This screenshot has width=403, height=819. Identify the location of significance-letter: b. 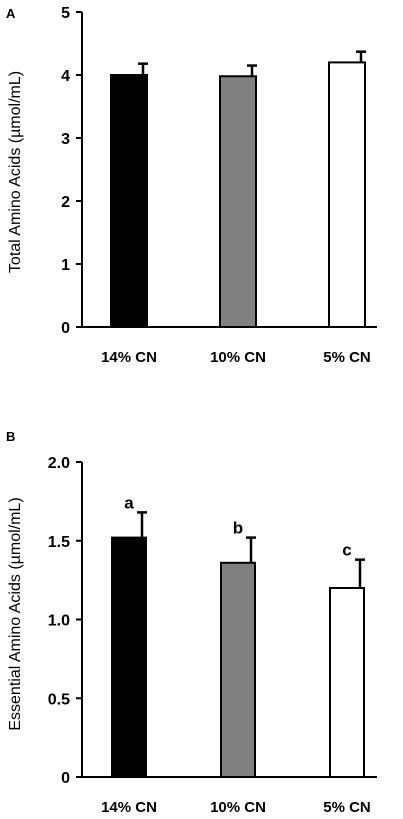
(238, 528).